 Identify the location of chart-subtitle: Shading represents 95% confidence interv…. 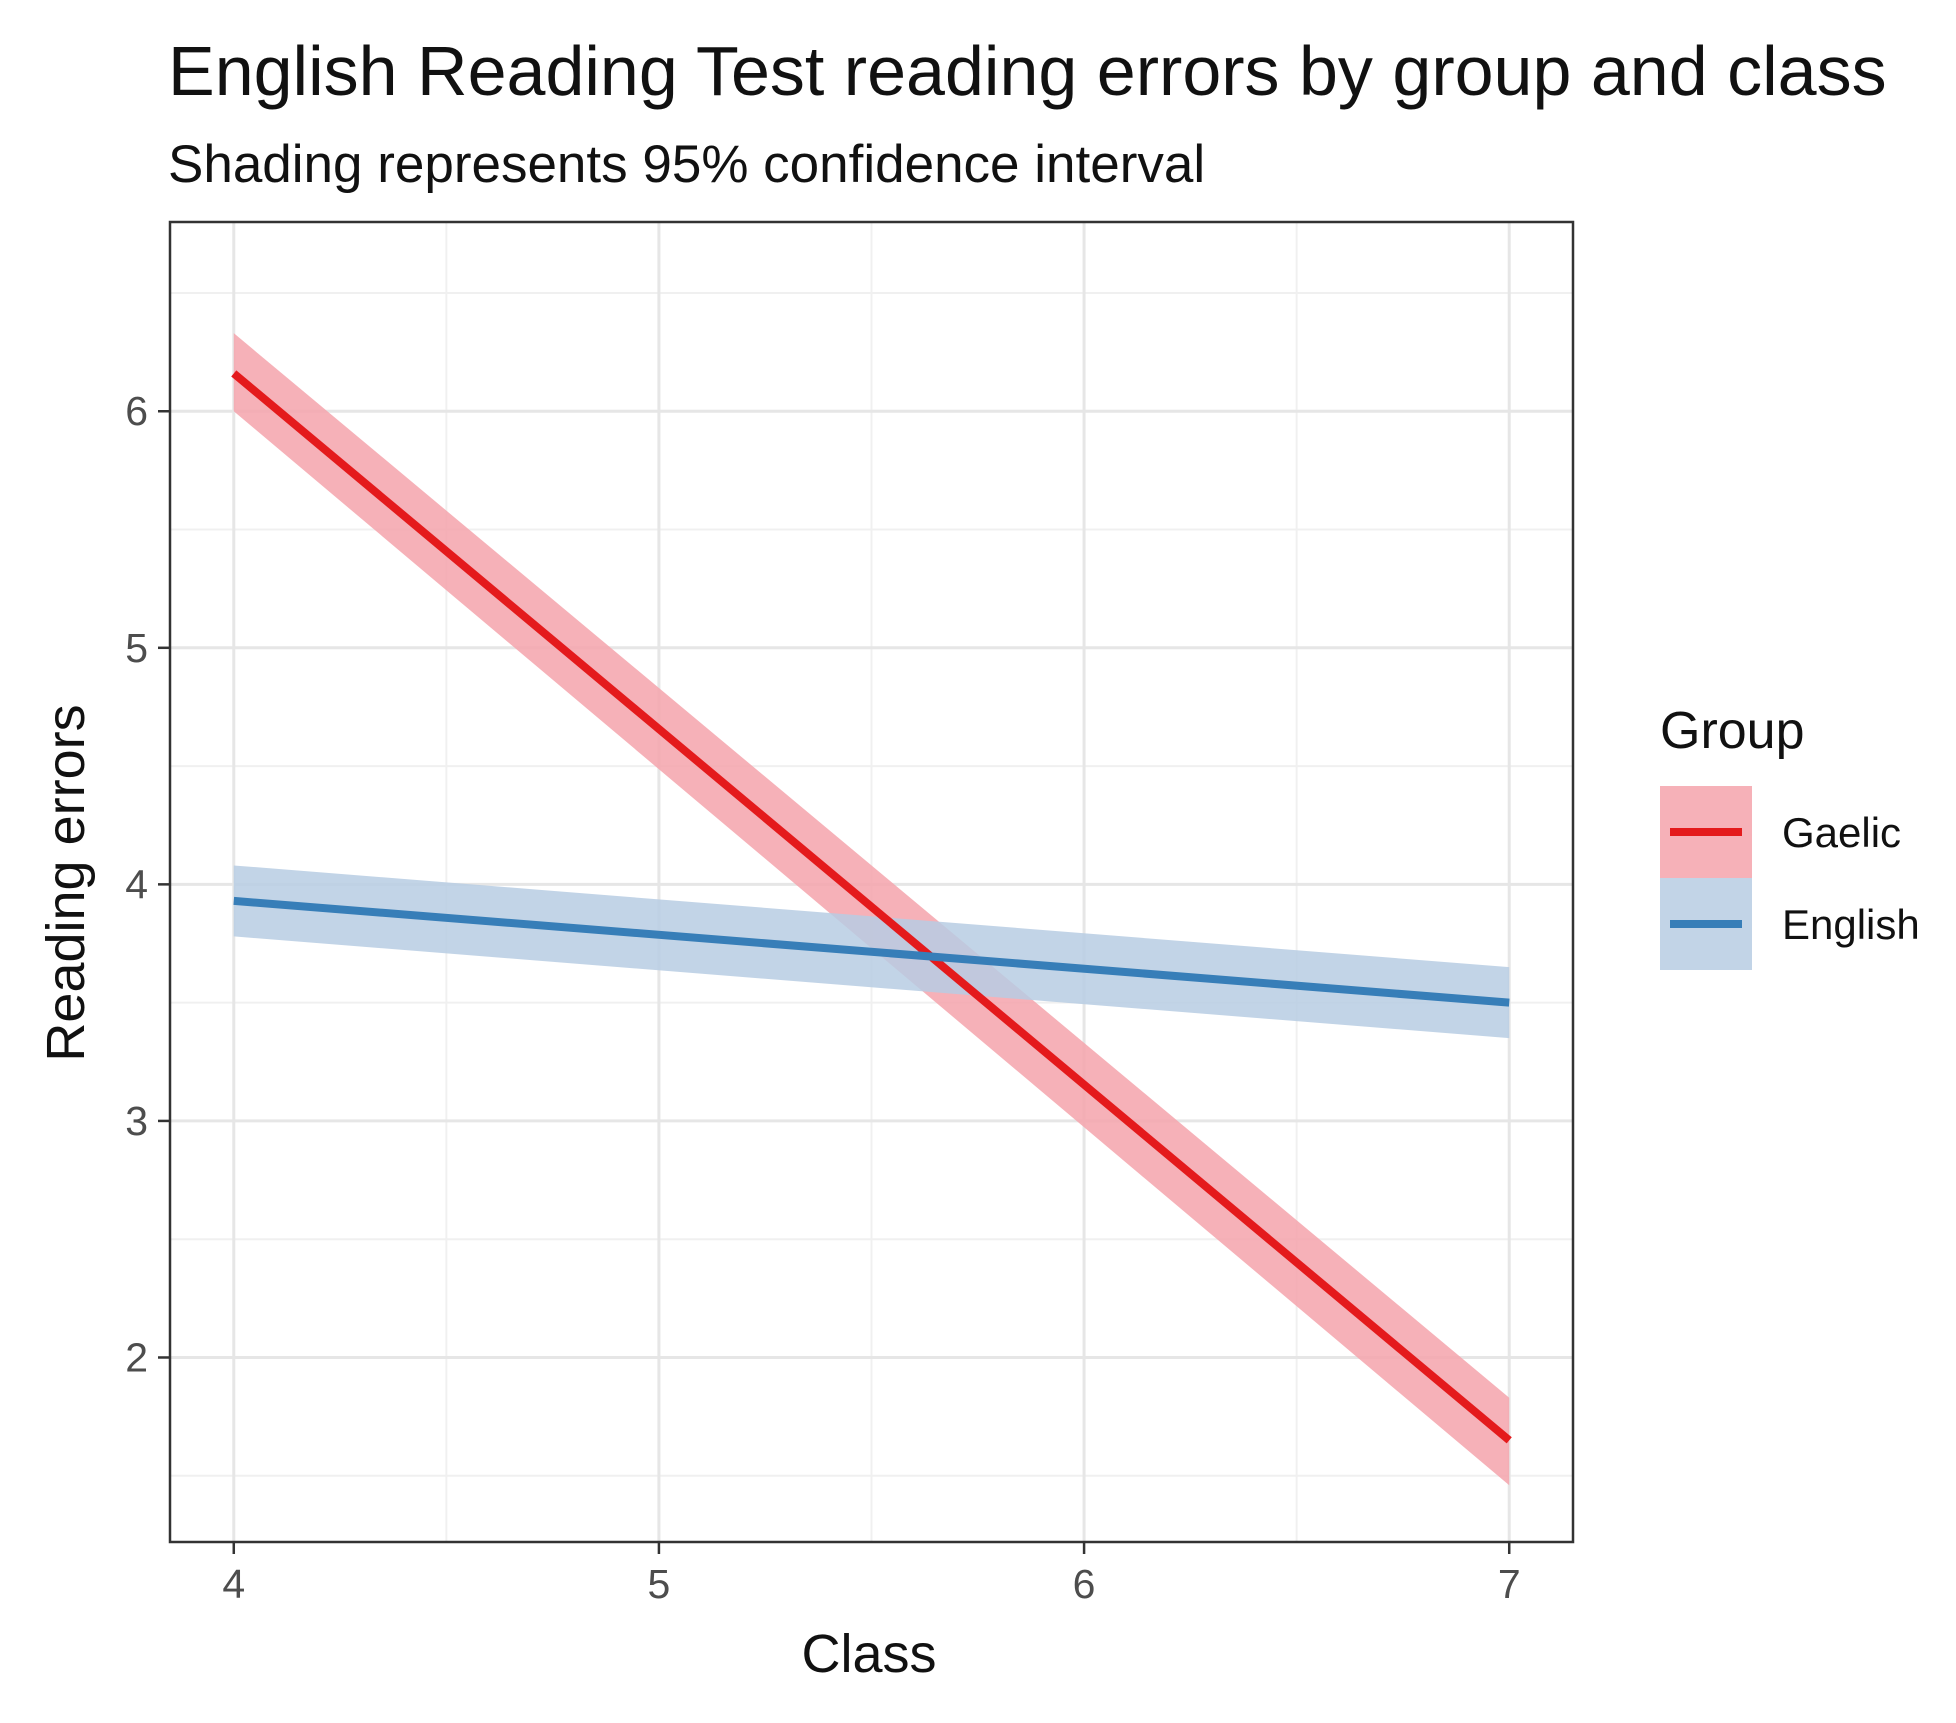
(686, 164).